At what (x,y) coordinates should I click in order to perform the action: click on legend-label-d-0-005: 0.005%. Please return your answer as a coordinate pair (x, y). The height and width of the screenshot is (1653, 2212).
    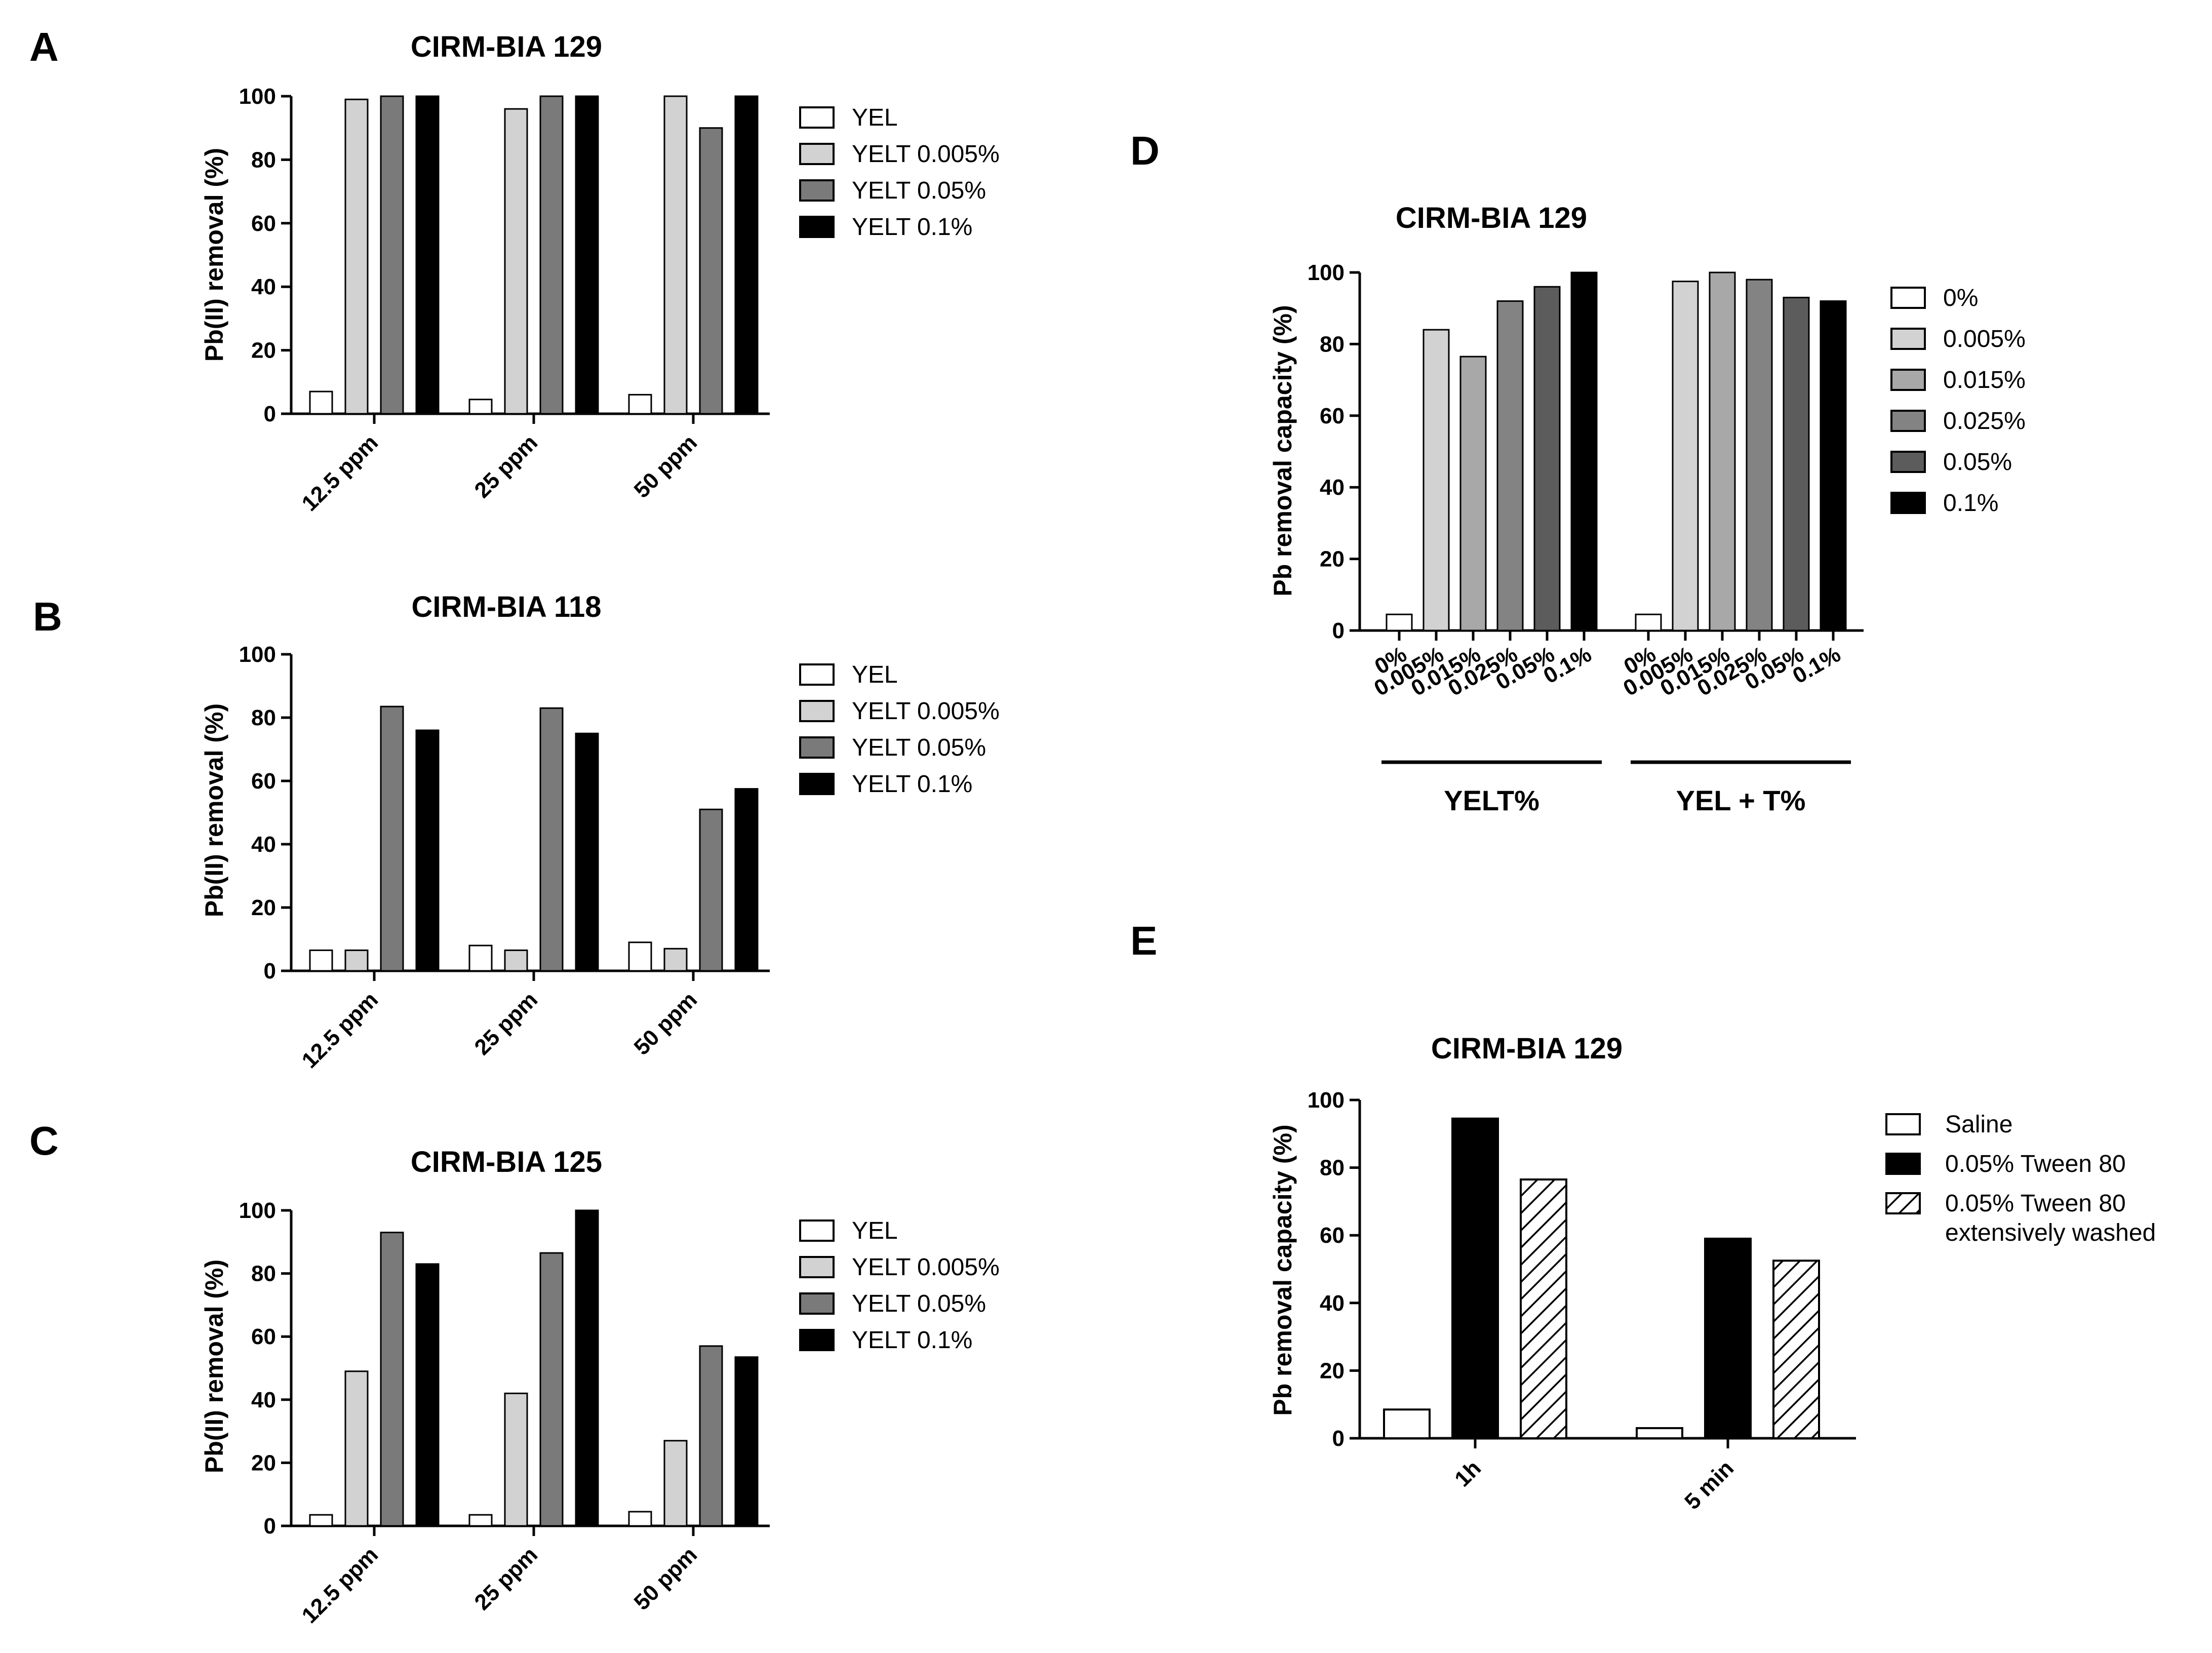
    Looking at the image, I should click on (1984, 339).